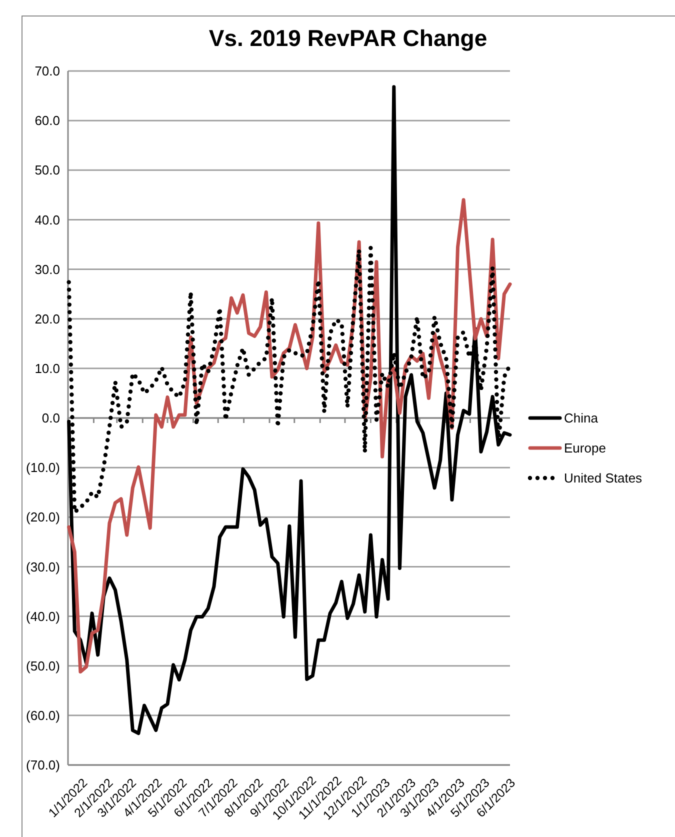 The image size is (675, 837). I want to click on y-tick-label: 0.0, so click(51, 418).